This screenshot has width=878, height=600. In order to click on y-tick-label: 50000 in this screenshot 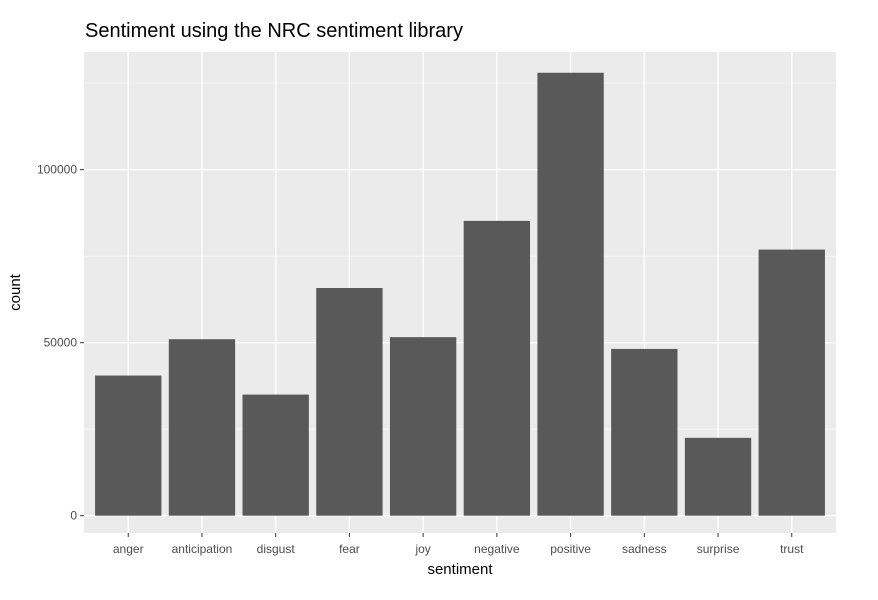, I will do `click(61, 343)`.